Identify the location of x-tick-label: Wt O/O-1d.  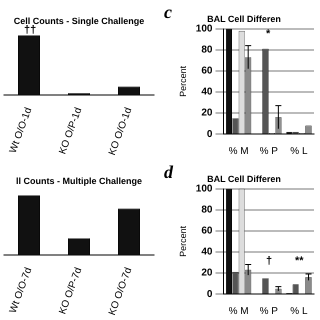
(21, 130).